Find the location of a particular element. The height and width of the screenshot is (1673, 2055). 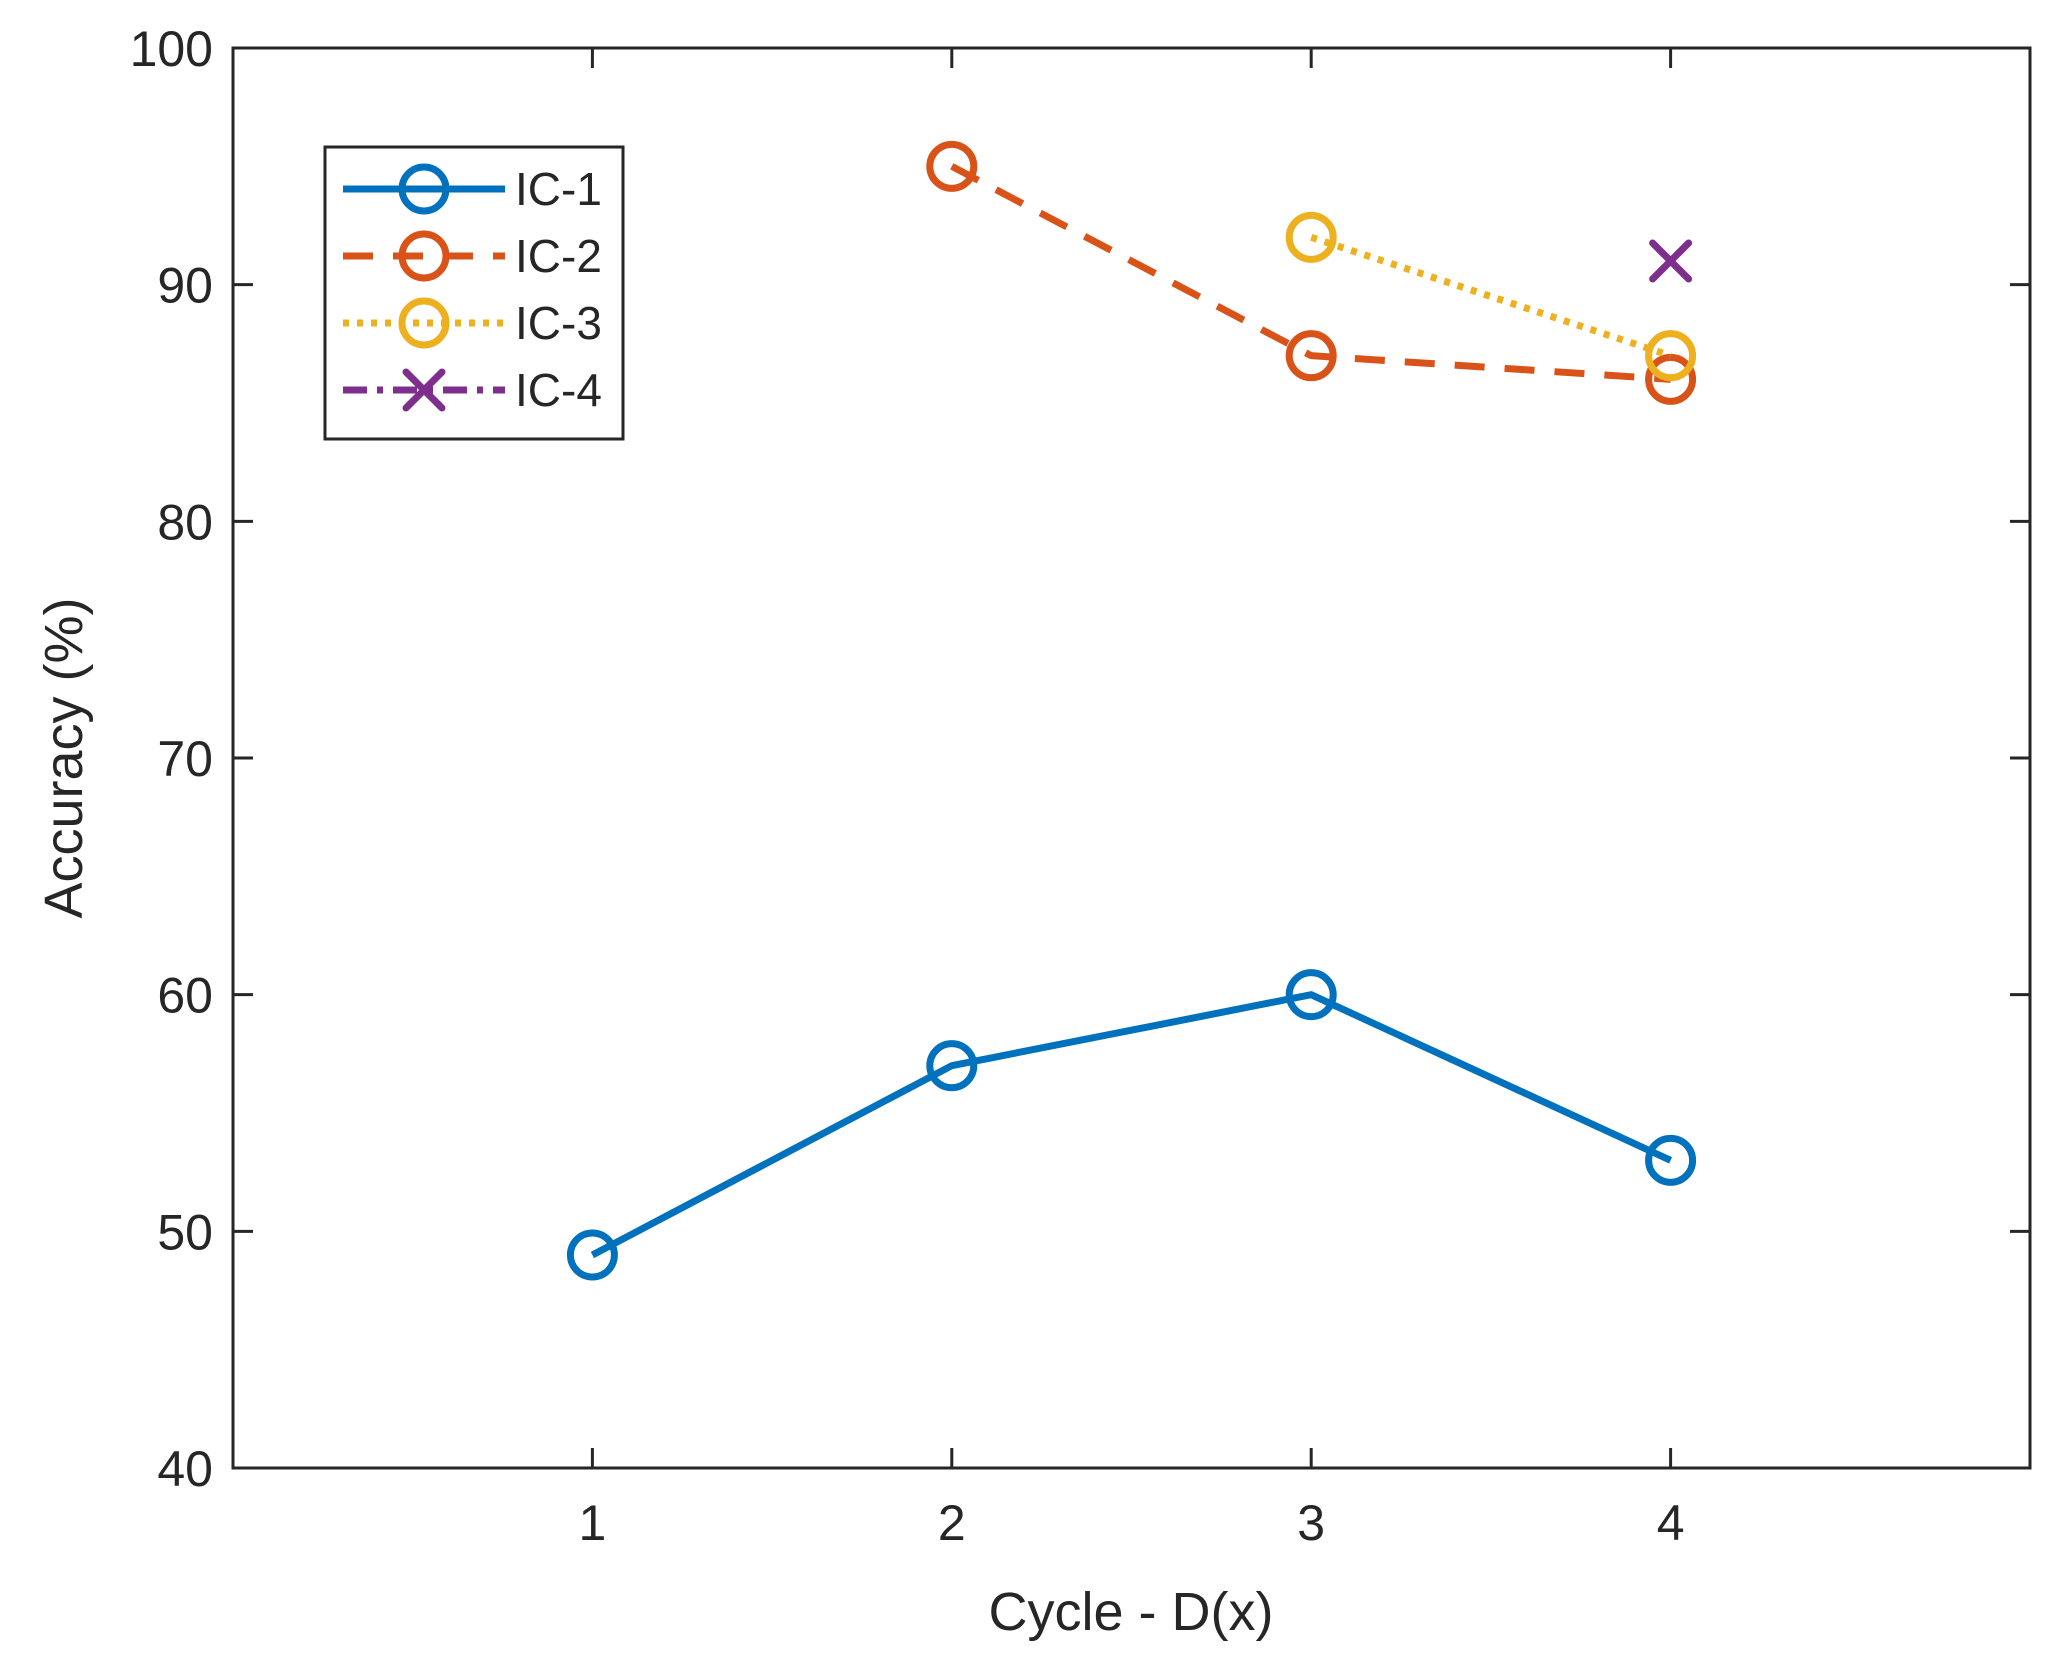

x-tick-label: 3 is located at coordinates (1311, 1523).